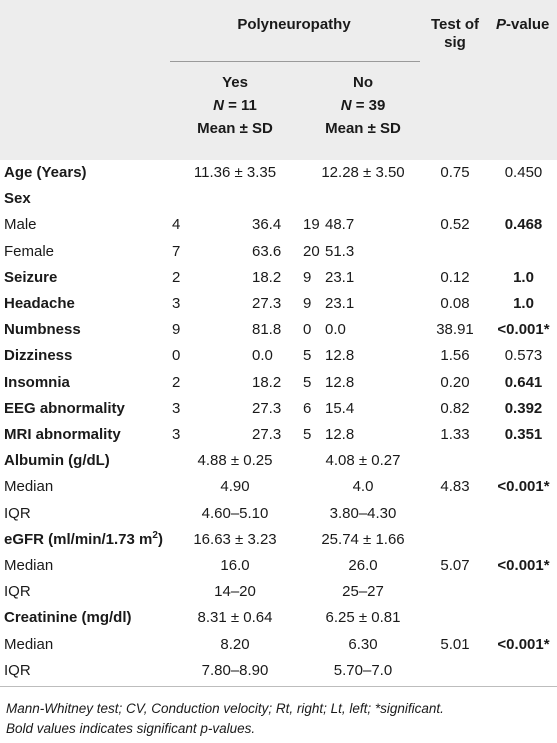 The image size is (557, 743). Describe the element at coordinates (523, 277) in the screenshot. I see `p-value: 1.0` at that location.